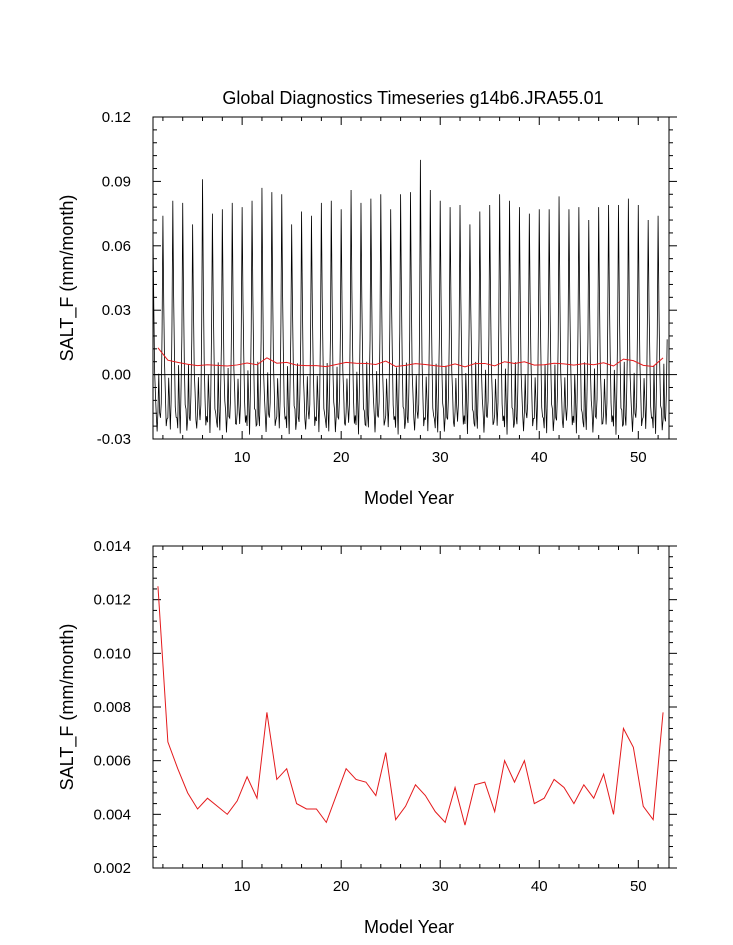 The width and height of the screenshot is (733, 945). I want to click on y-tick-label: 0.012, so click(112, 600).